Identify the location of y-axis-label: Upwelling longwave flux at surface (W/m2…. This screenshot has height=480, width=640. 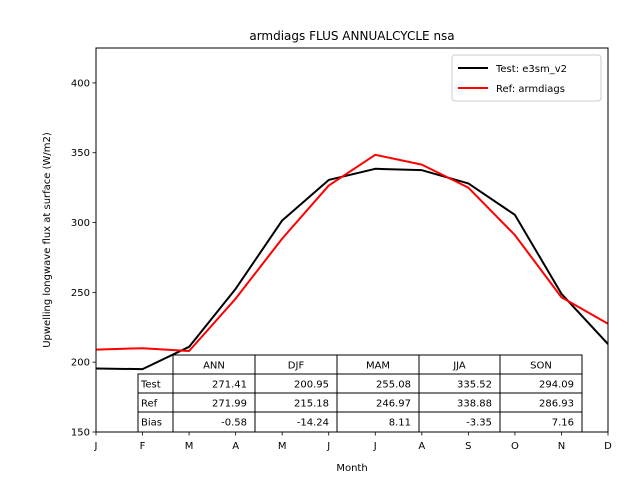
(47, 240).